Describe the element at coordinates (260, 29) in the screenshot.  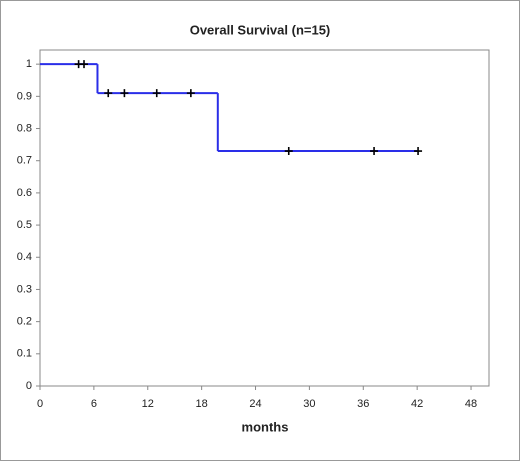
I see `chart-title: Overall Survival (n=15)` at that location.